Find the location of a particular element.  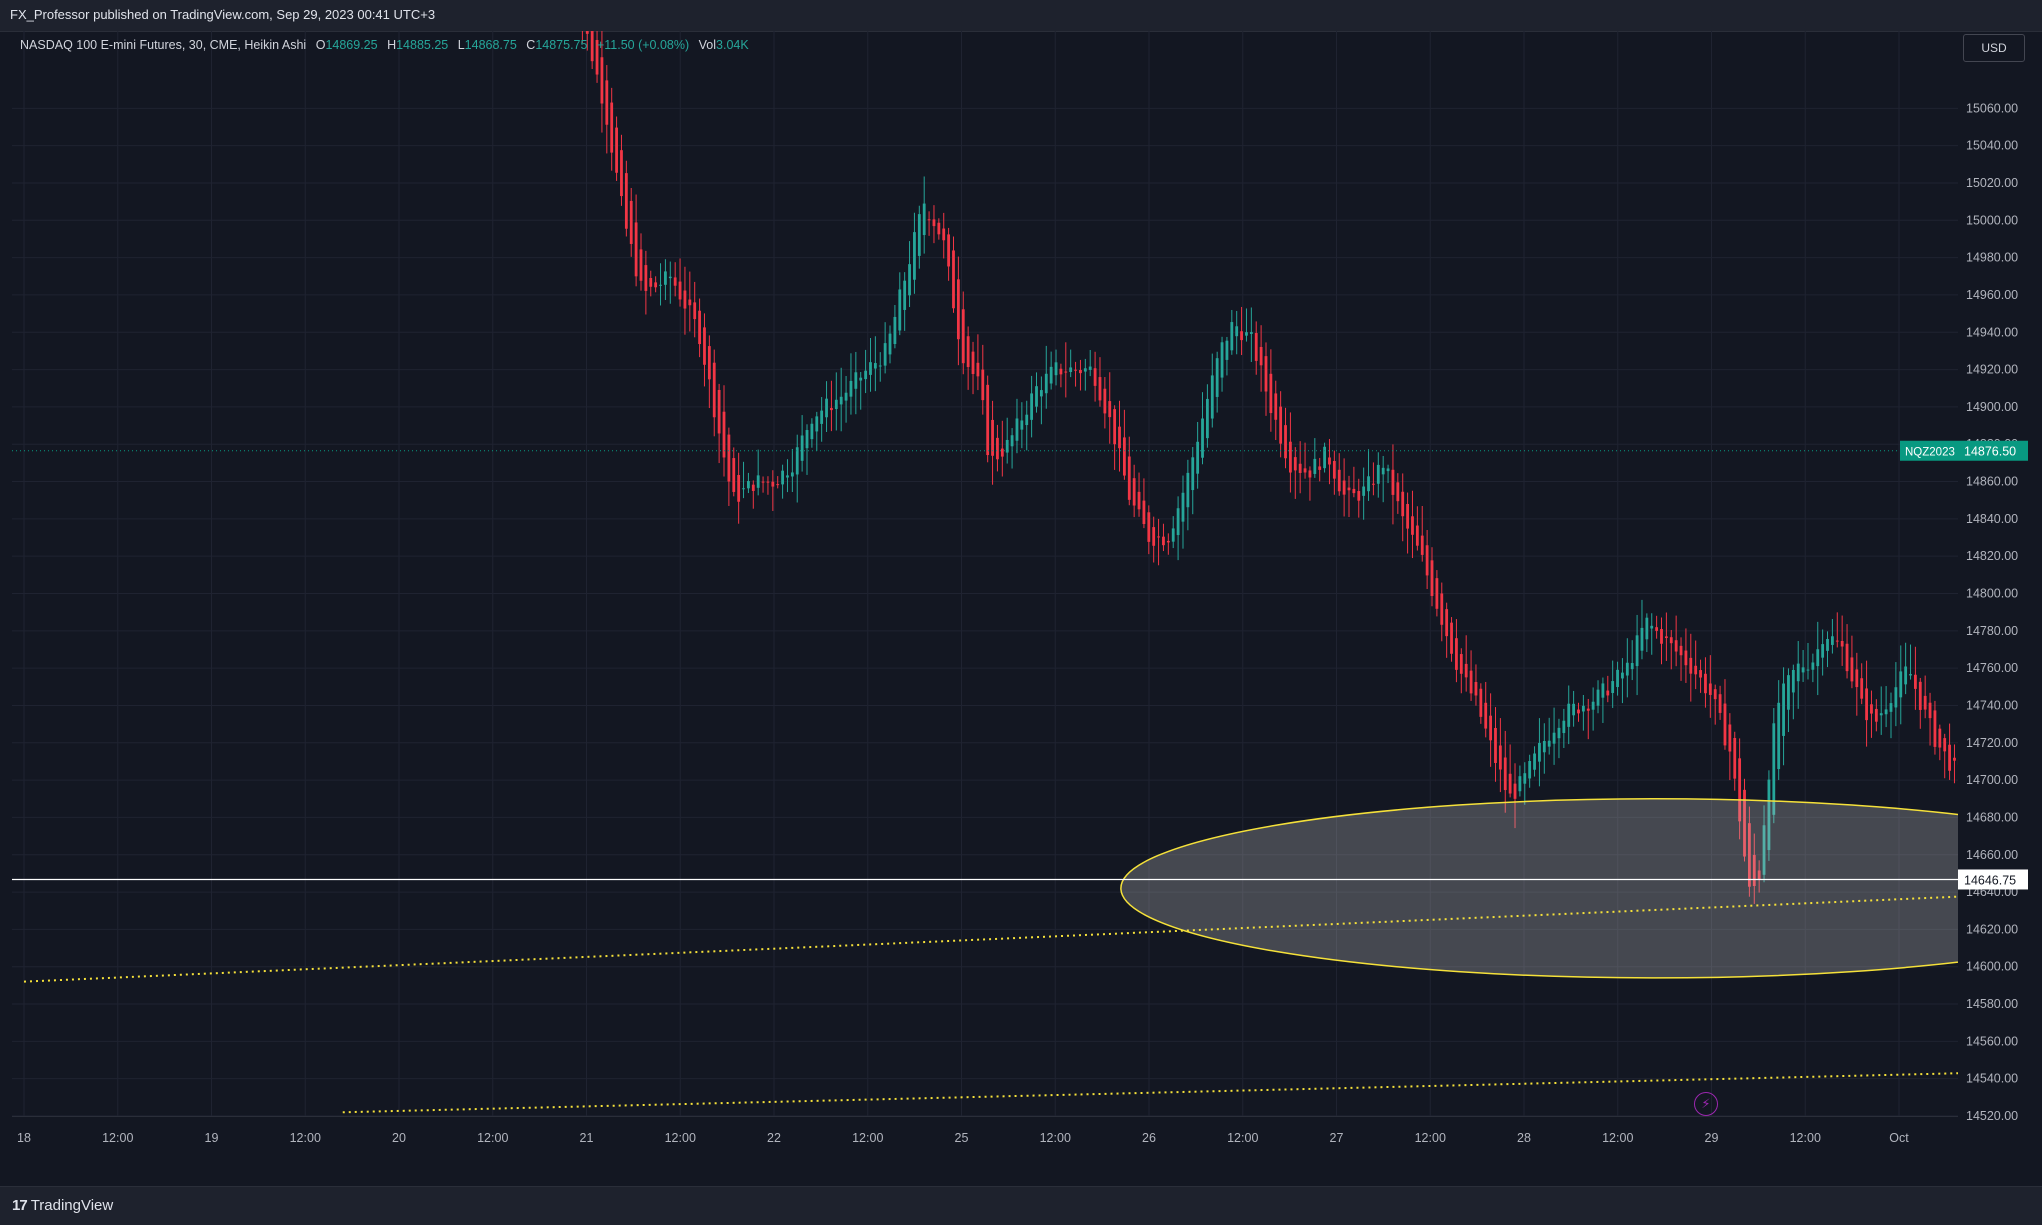

legend-low-label: L is located at coordinates (461, 45).